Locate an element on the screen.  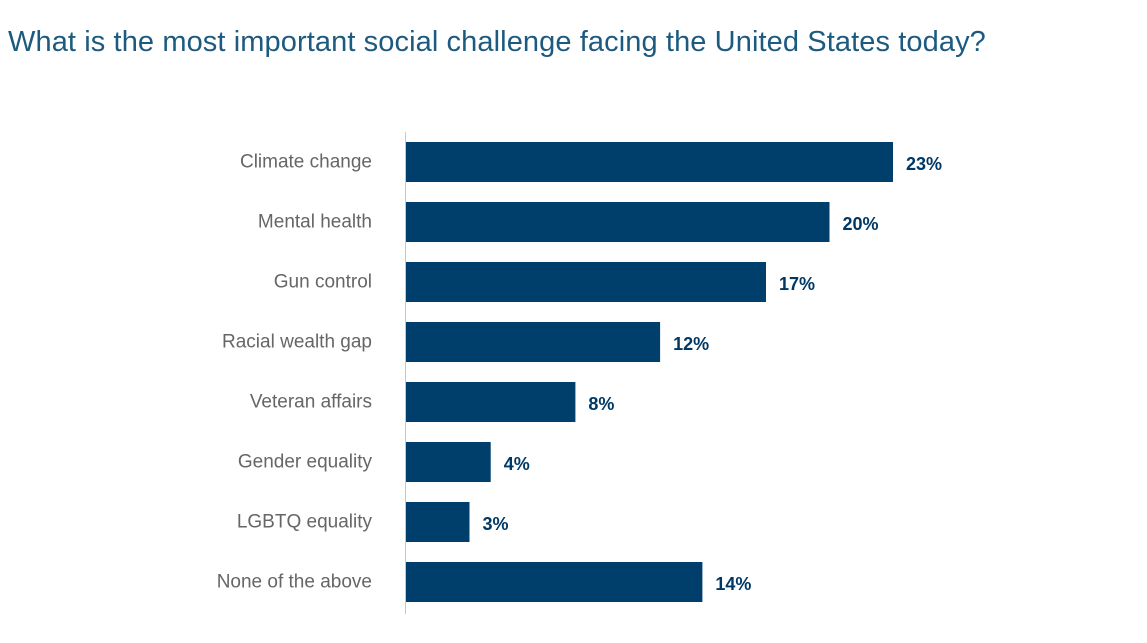
category-label: LGBTQ equality is located at coordinates (305, 522).